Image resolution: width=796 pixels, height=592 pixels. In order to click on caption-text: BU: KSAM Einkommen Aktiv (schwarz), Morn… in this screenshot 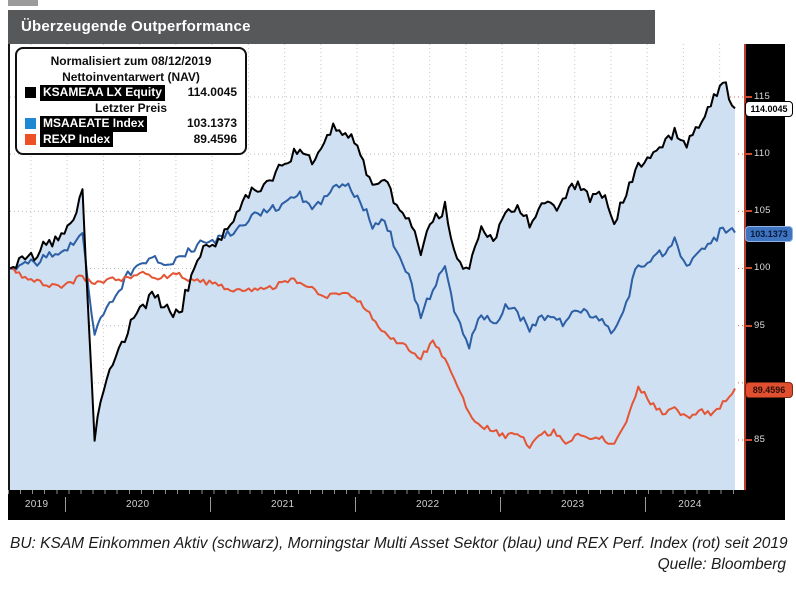, I will do `click(399, 543)`.